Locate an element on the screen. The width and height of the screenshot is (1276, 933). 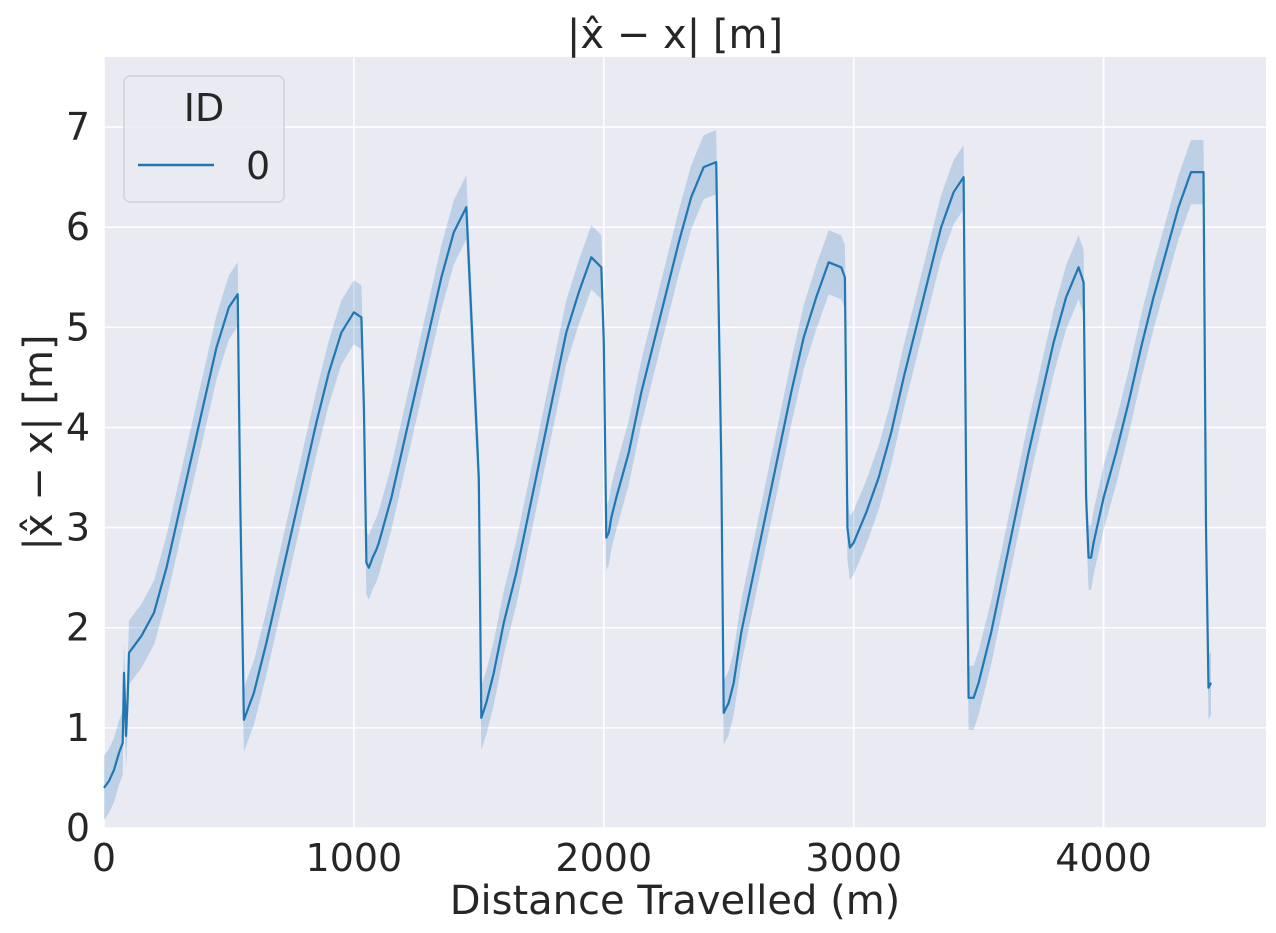
chart-title: |x̂ − x| [m] is located at coordinates (675, 35).